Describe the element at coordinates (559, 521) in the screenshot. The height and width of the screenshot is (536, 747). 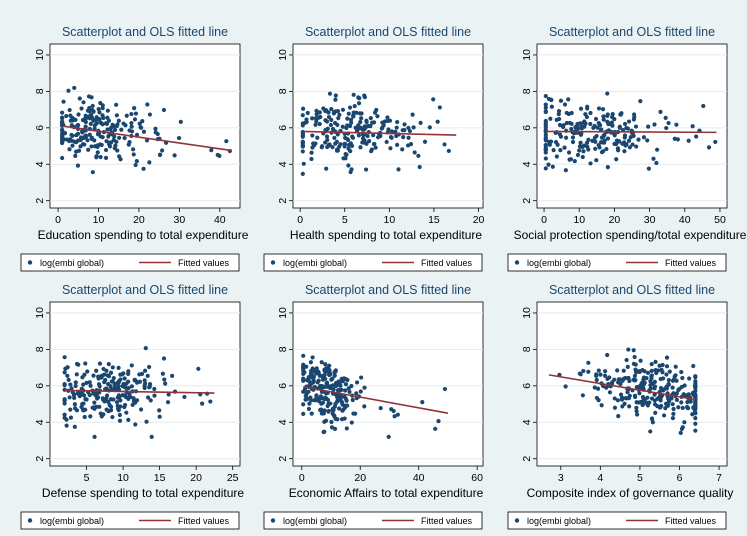
I see `legend-label-markers: log(embi global)` at that location.